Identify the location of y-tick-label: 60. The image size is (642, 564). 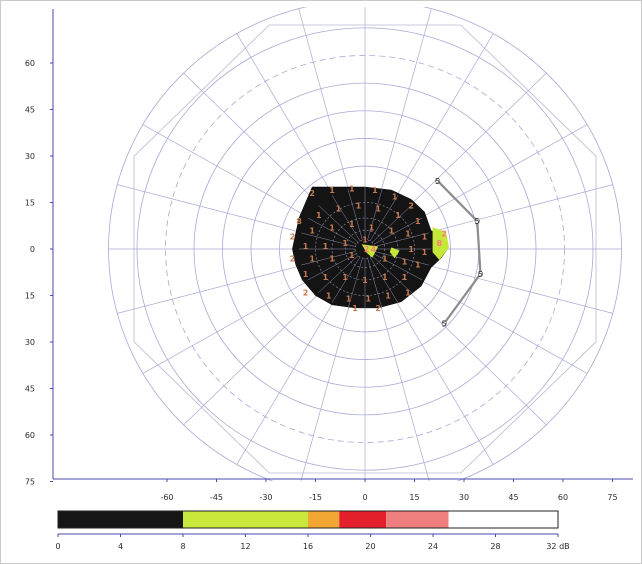
(30, 63).